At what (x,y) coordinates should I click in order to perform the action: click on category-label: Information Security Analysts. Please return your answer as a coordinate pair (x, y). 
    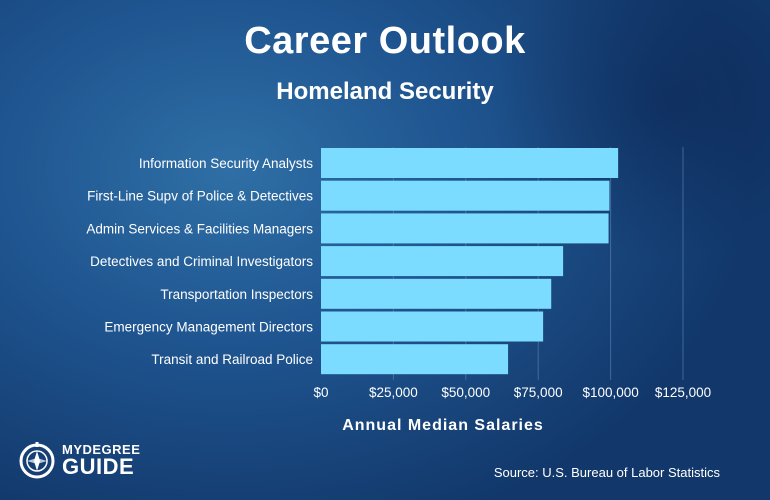
    Looking at the image, I should click on (226, 163).